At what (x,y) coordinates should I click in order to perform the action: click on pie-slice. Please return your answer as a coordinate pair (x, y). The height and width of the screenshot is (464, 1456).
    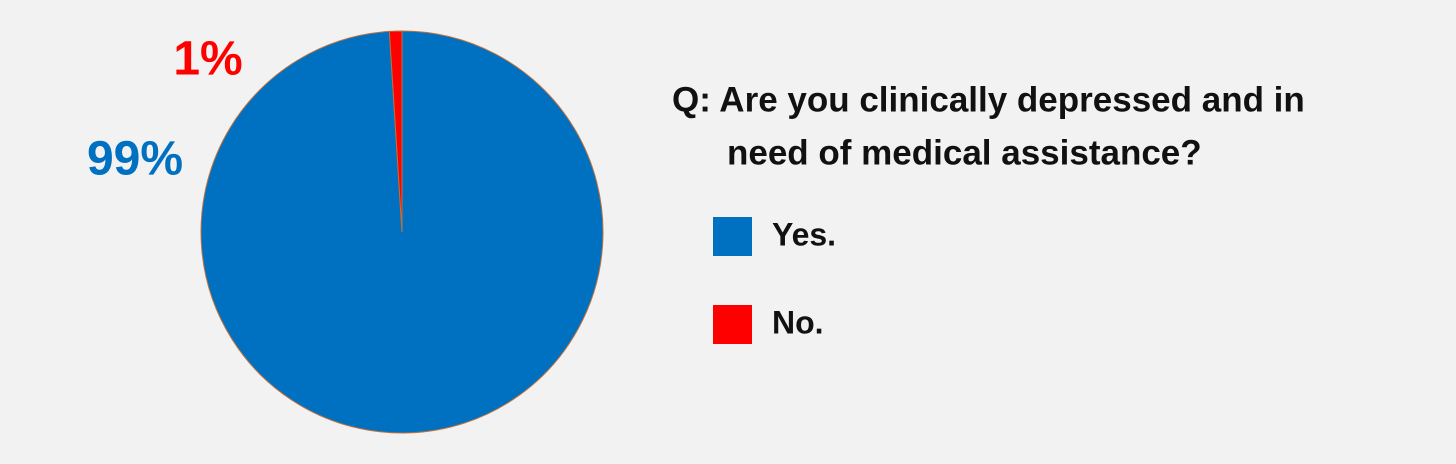
    Looking at the image, I should click on (395, 131).